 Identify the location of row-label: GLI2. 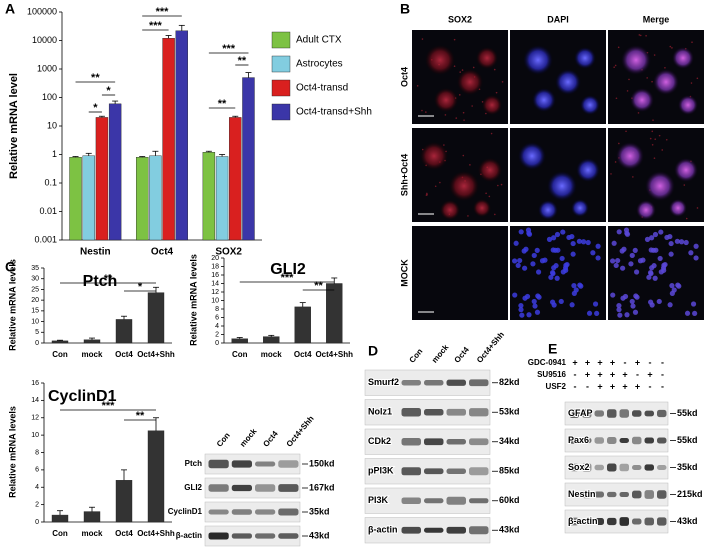
(193, 487).